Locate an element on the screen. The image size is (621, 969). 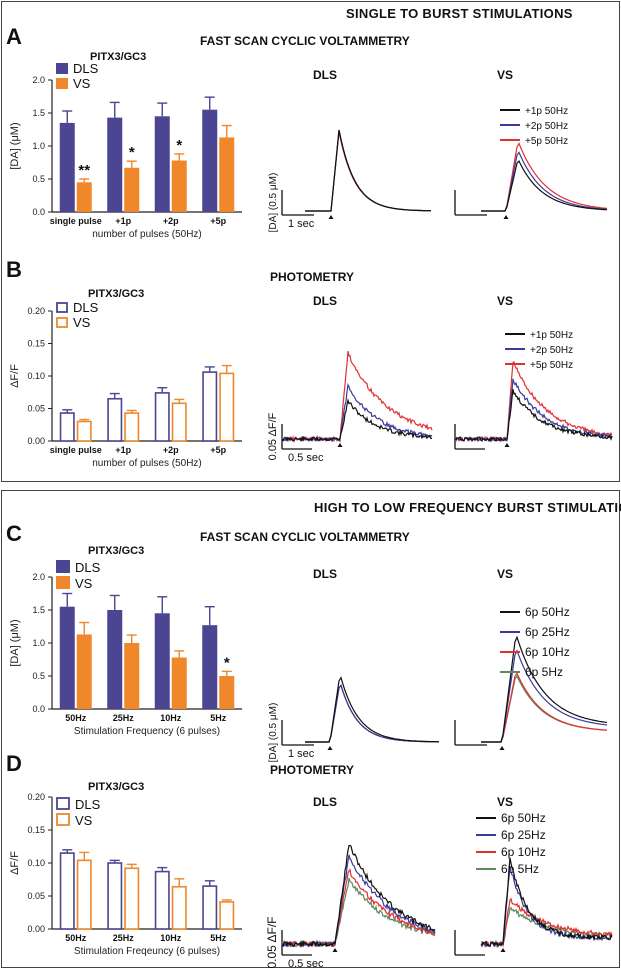
trace-legend-label: 6p 25Hz is located at coordinates (547, 632).